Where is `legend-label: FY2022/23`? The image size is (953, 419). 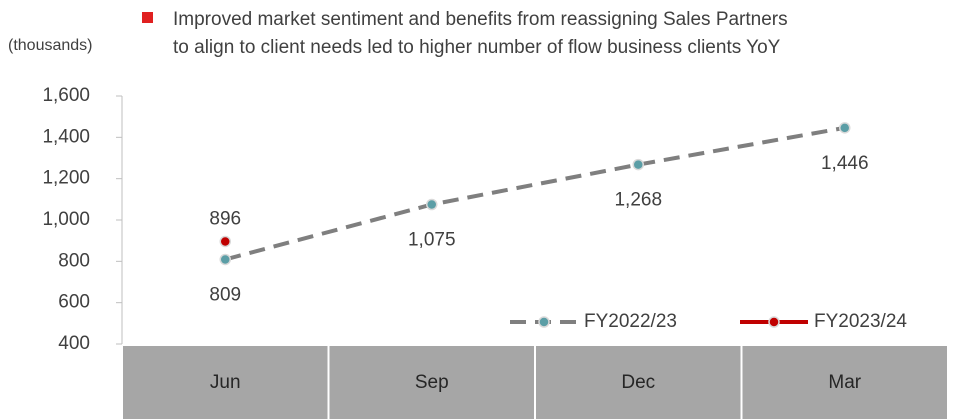
legend-label: FY2022/23 is located at coordinates (630, 321).